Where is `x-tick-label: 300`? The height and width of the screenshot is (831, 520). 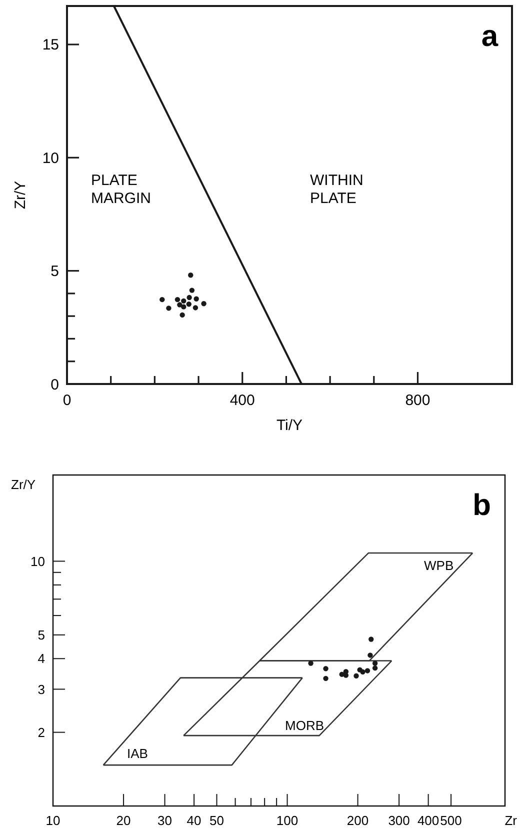
x-tick-label: 300 is located at coordinates (399, 820).